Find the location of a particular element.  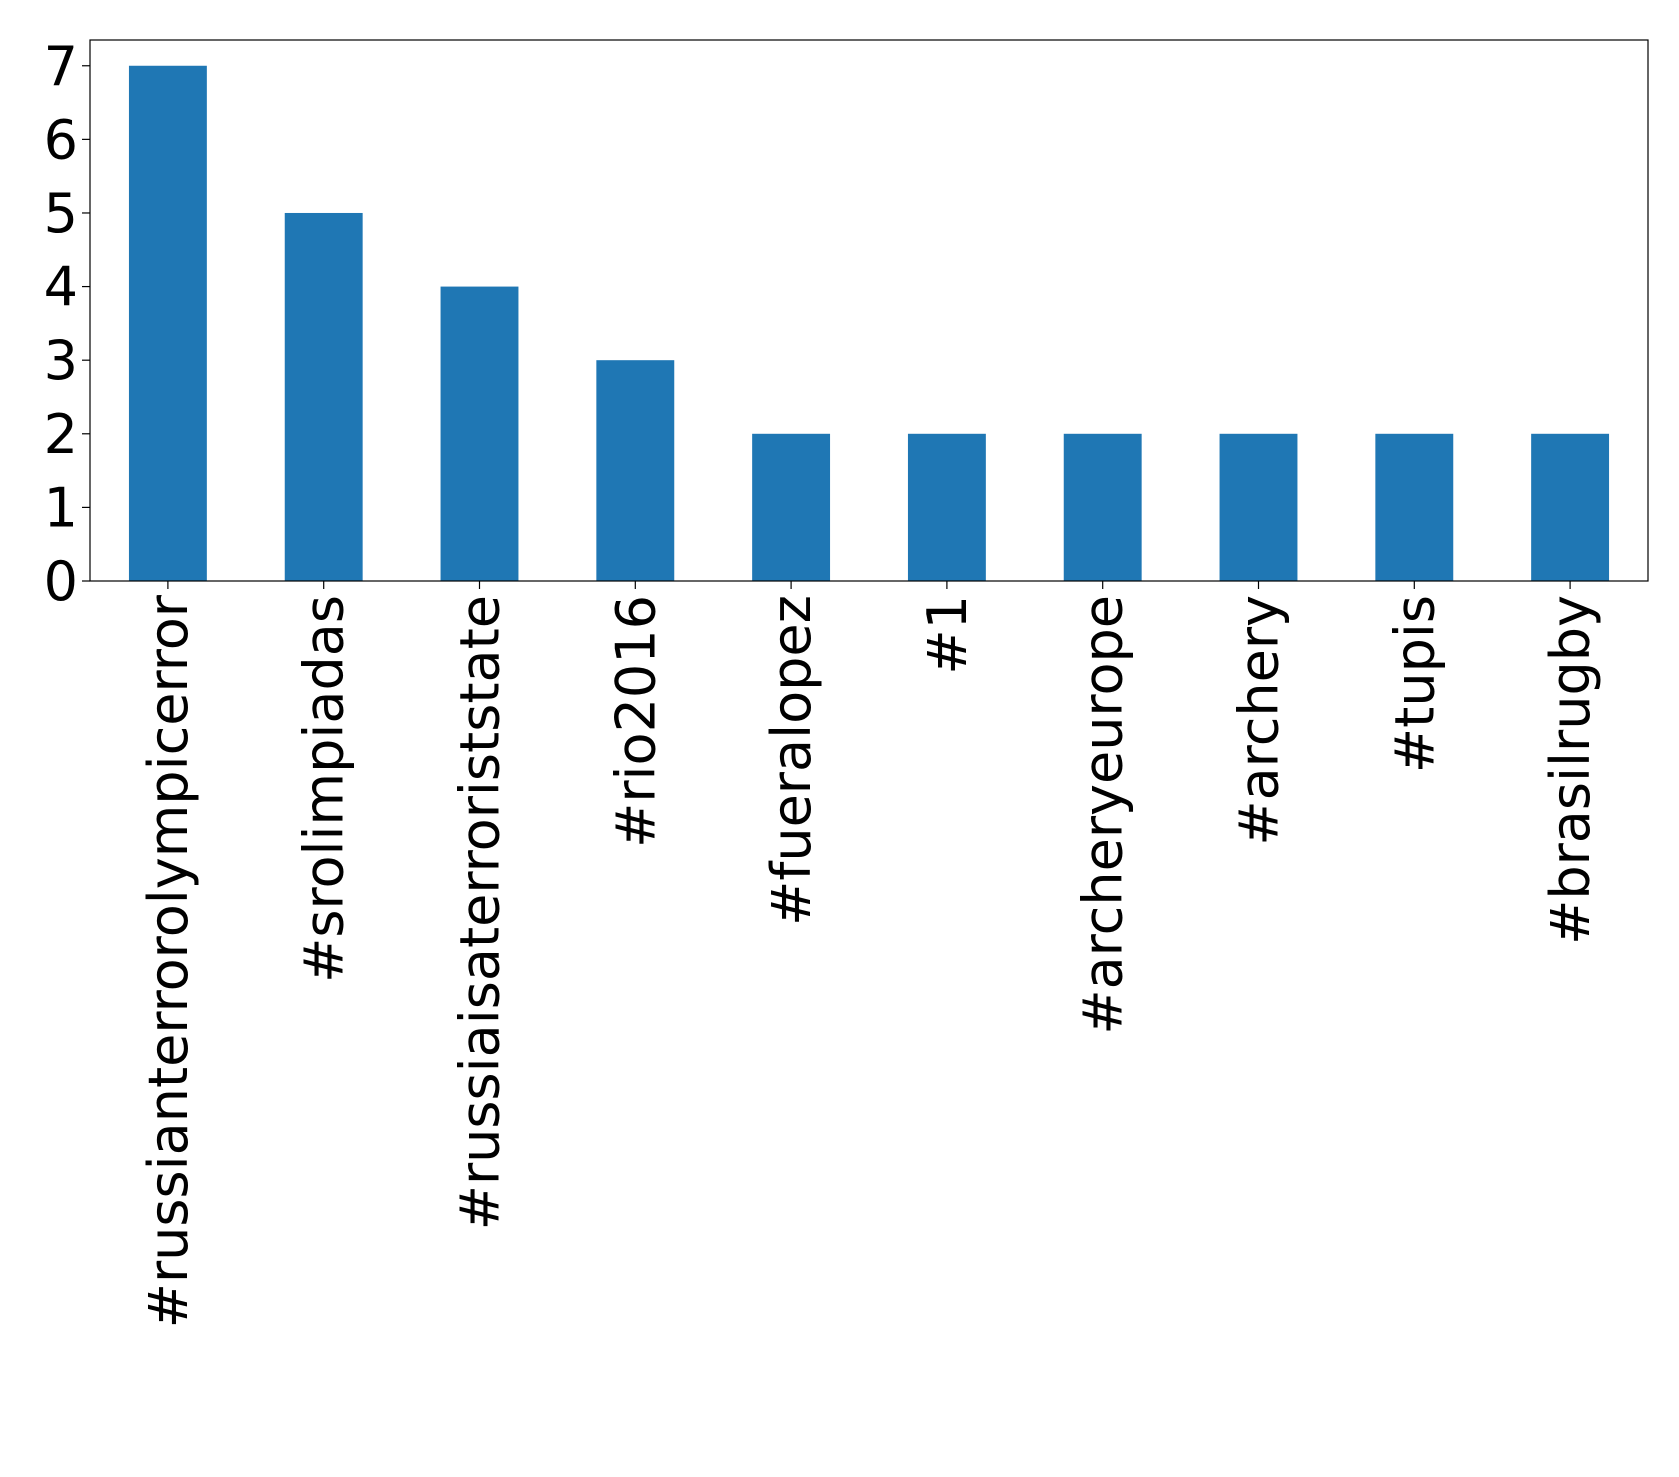

x-tick-label: #archeryeurope is located at coordinates (1103, 815).